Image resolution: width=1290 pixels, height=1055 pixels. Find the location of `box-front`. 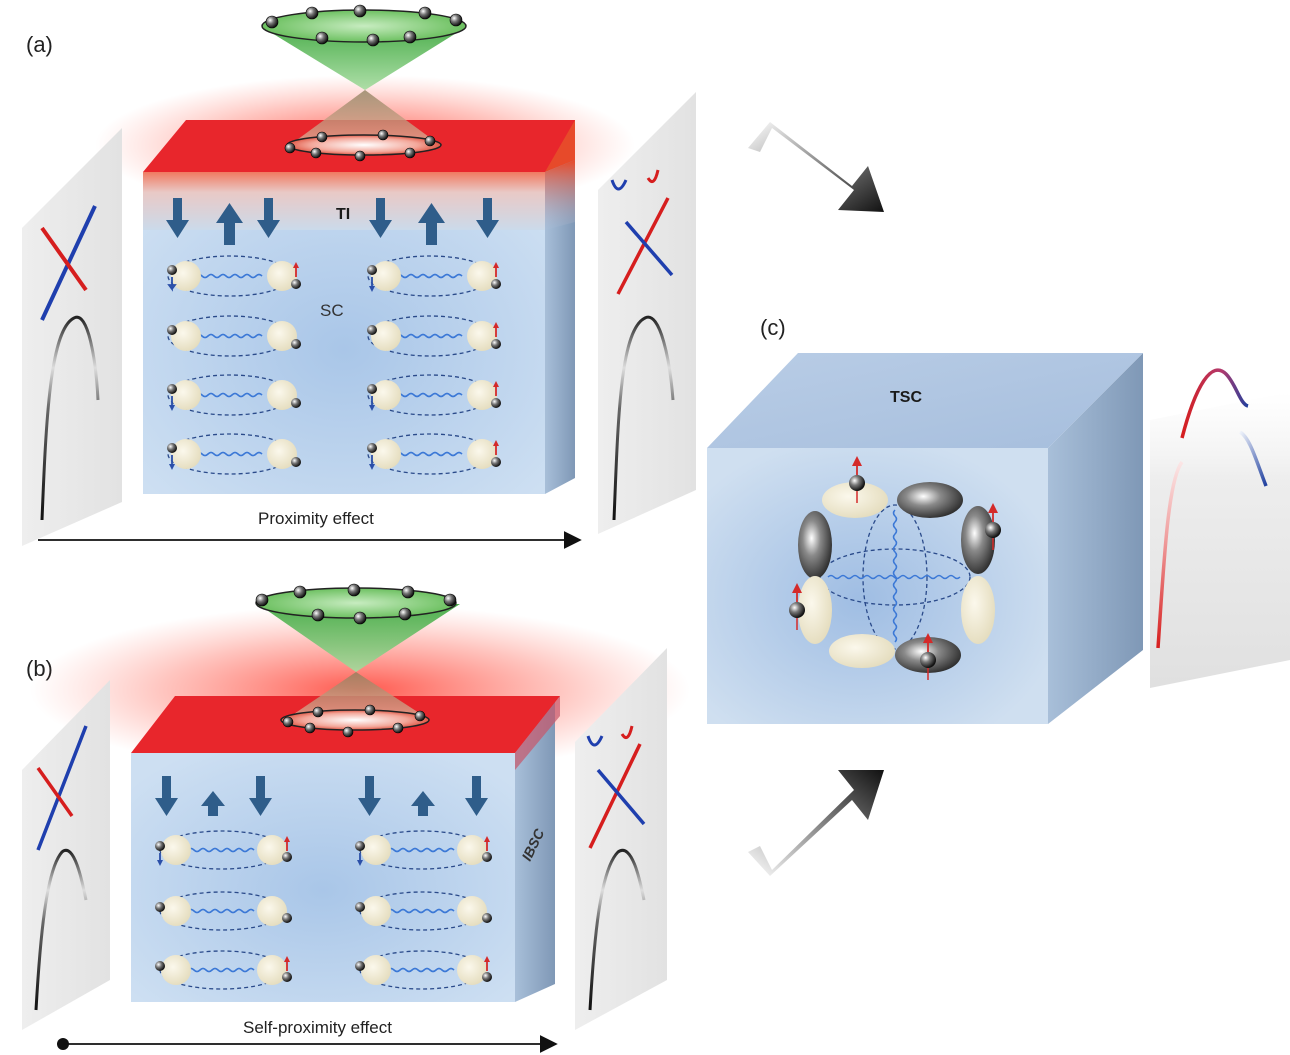

box-front is located at coordinates (323, 877).